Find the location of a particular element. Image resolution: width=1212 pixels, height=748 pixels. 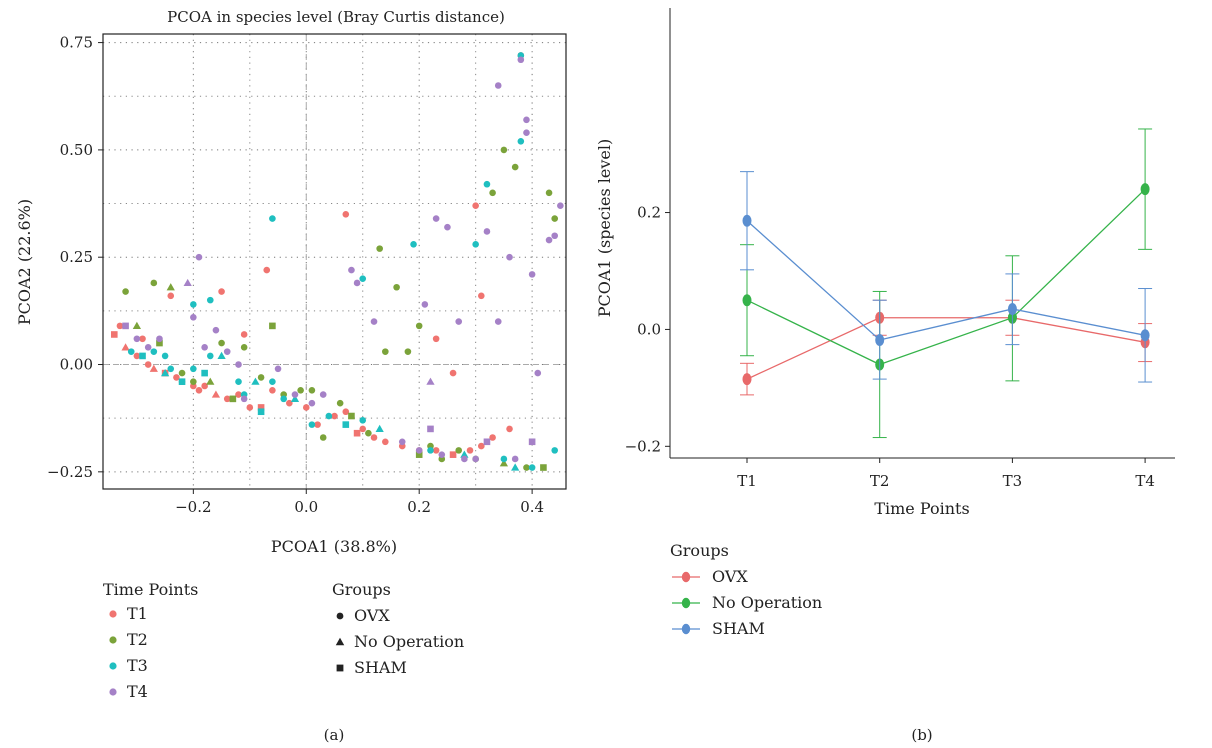

x-tick-label-2: 0.2 is located at coordinates (419, 507).